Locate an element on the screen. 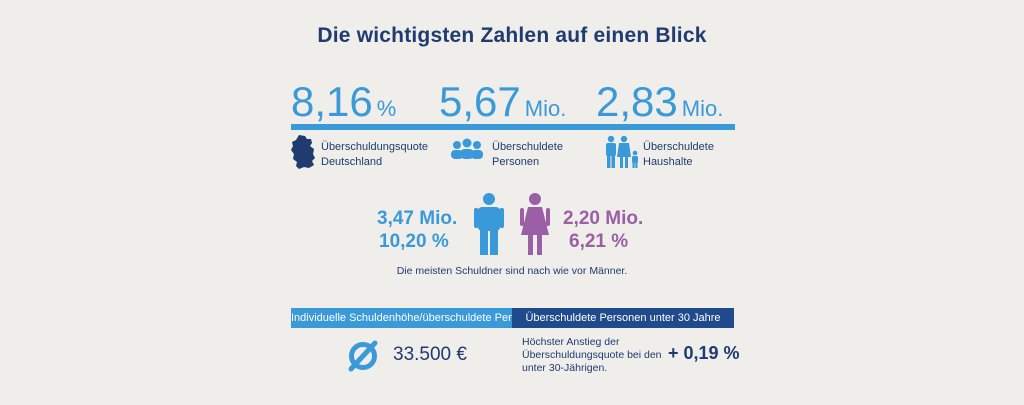 The height and width of the screenshot is (405, 1024). male-icon is located at coordinates (489, 224).